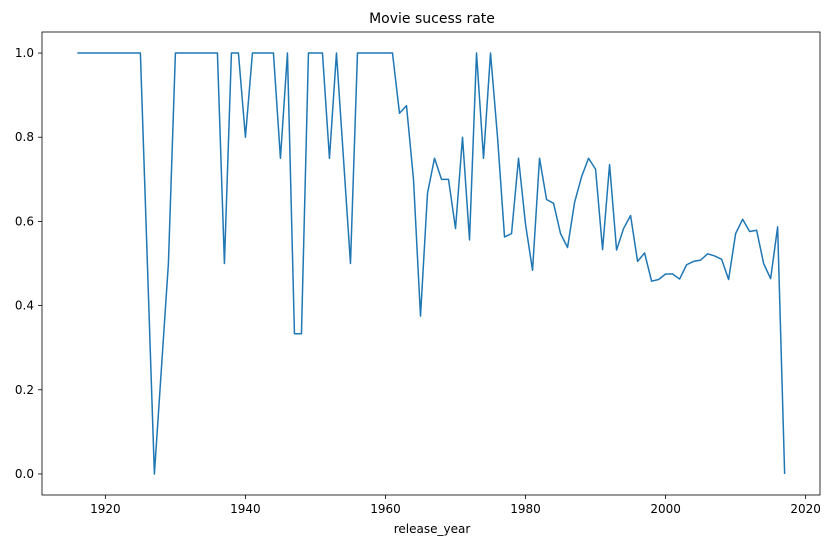 The width and height of the screenshot is (829, 547). What do you see at coordinates (24, 137) in the screenshot?
I see `y-tick-label: 0.8` at bounding box center [24, 137].